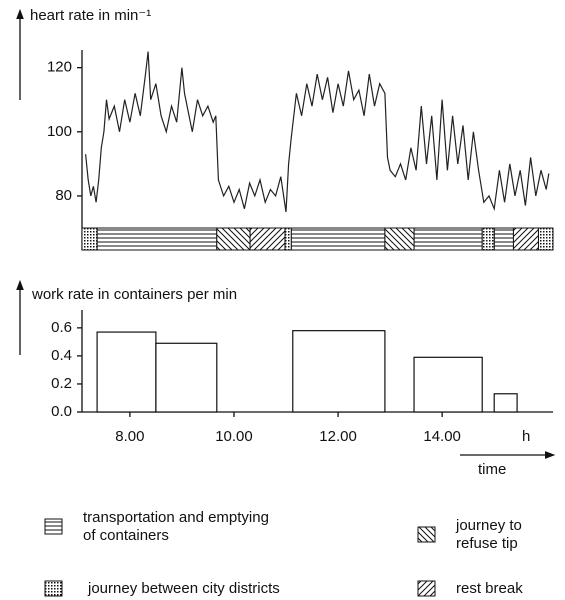 The image size is (565, 600). I want to click on y-tick-label: 0.0, so click(61, 411).